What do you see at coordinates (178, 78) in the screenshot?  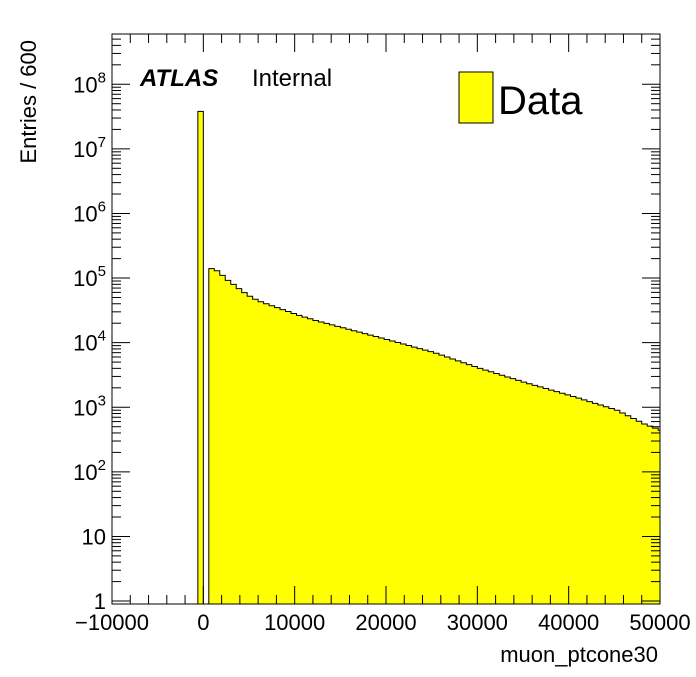 I see `atlas-brand-label: ATLAS` at bounding box center [178, 78].